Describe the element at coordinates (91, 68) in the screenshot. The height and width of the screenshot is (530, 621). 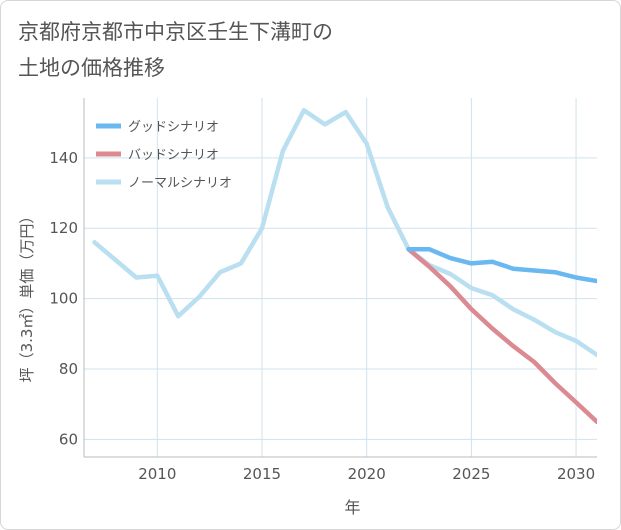
I see `page-title-line-2: 土地の価格推移` at that location.